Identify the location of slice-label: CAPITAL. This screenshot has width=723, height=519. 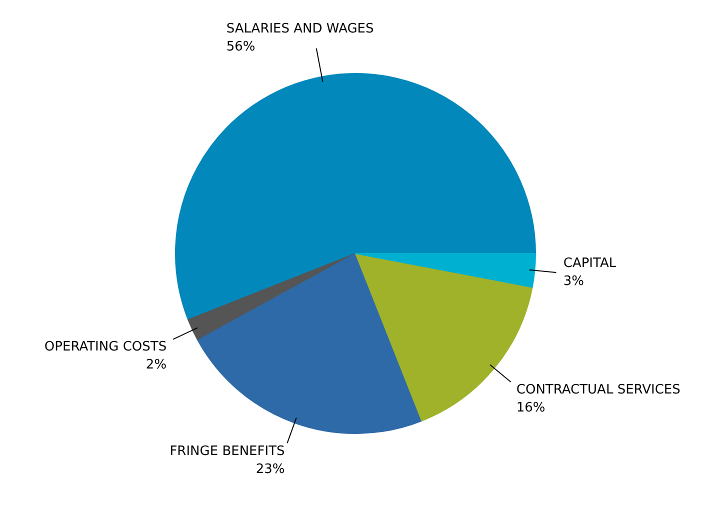
(590, 264).